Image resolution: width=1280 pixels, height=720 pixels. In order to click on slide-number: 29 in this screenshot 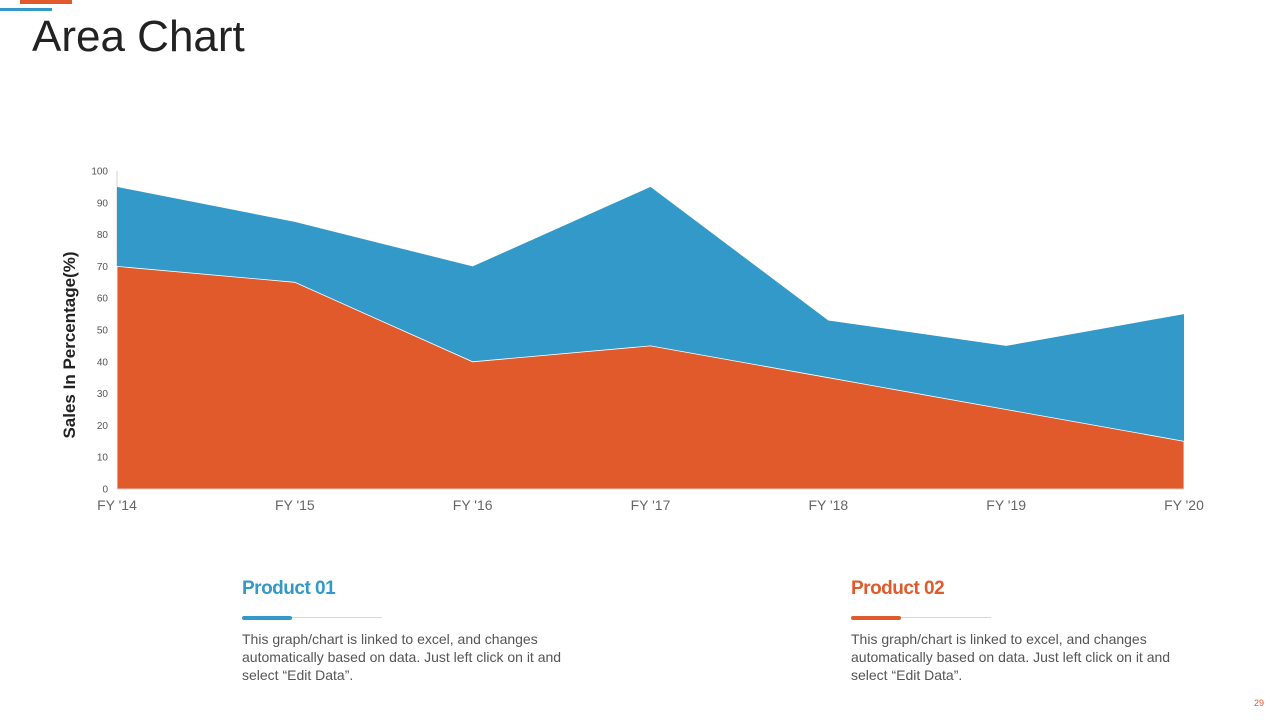, I will do `click(1258, 703)`.